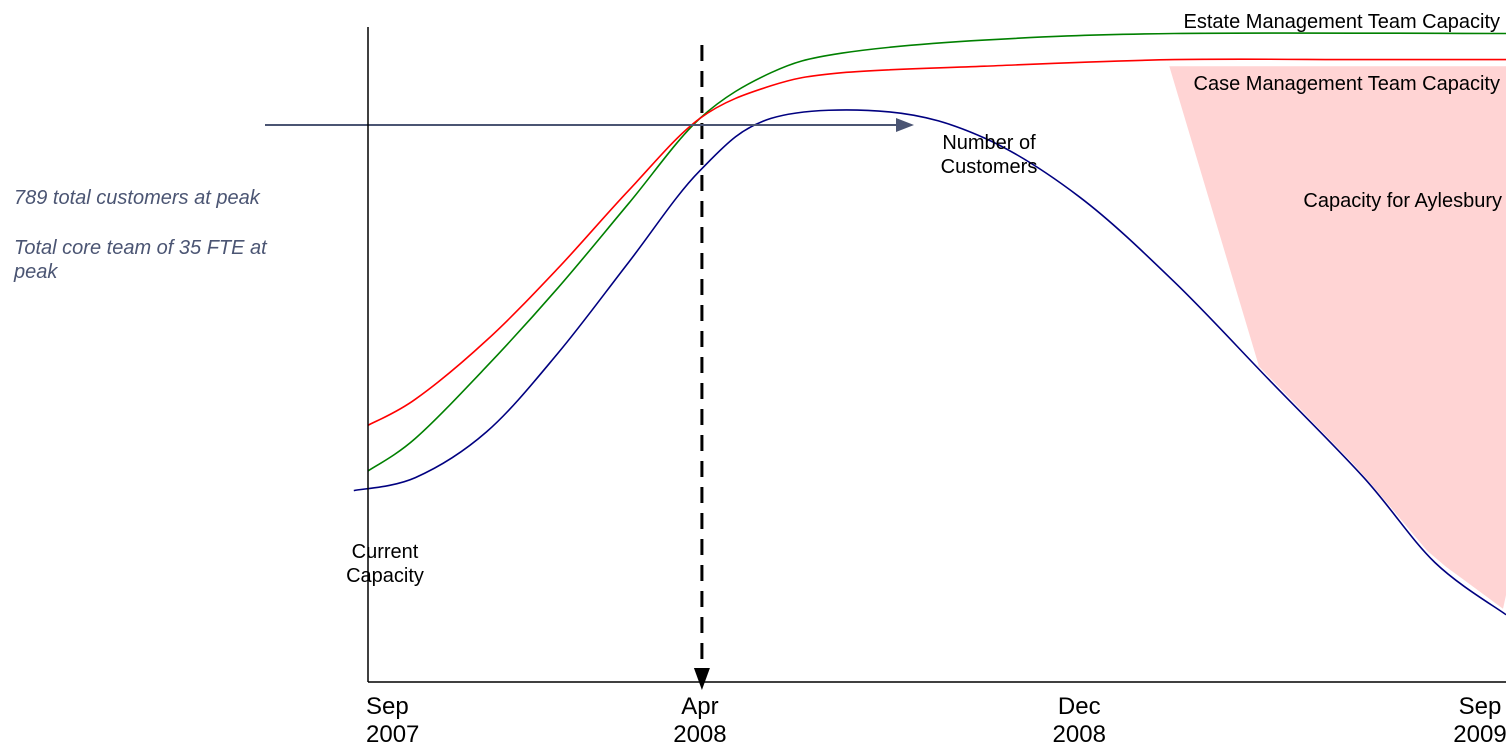  What do you see at coordinates (140, 260) in the screenshot?
I see `peak-team-note: Total core team of 35 FTE at peak` at bounding box center [140, 260].